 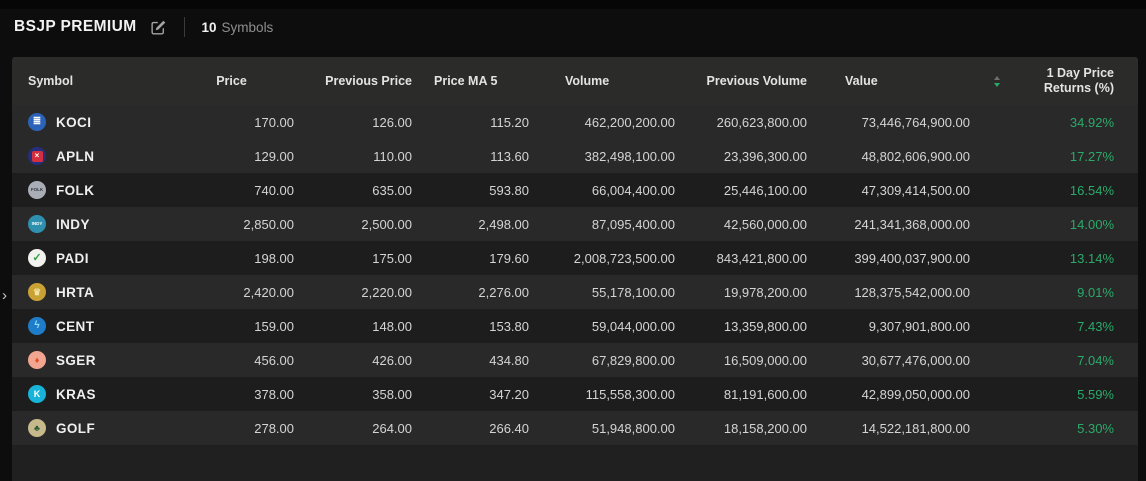 What do you see at coordinates (75, 156) in the screenshot?
I see `symbol-ticker: APLN` at bounding box center [75, 156].